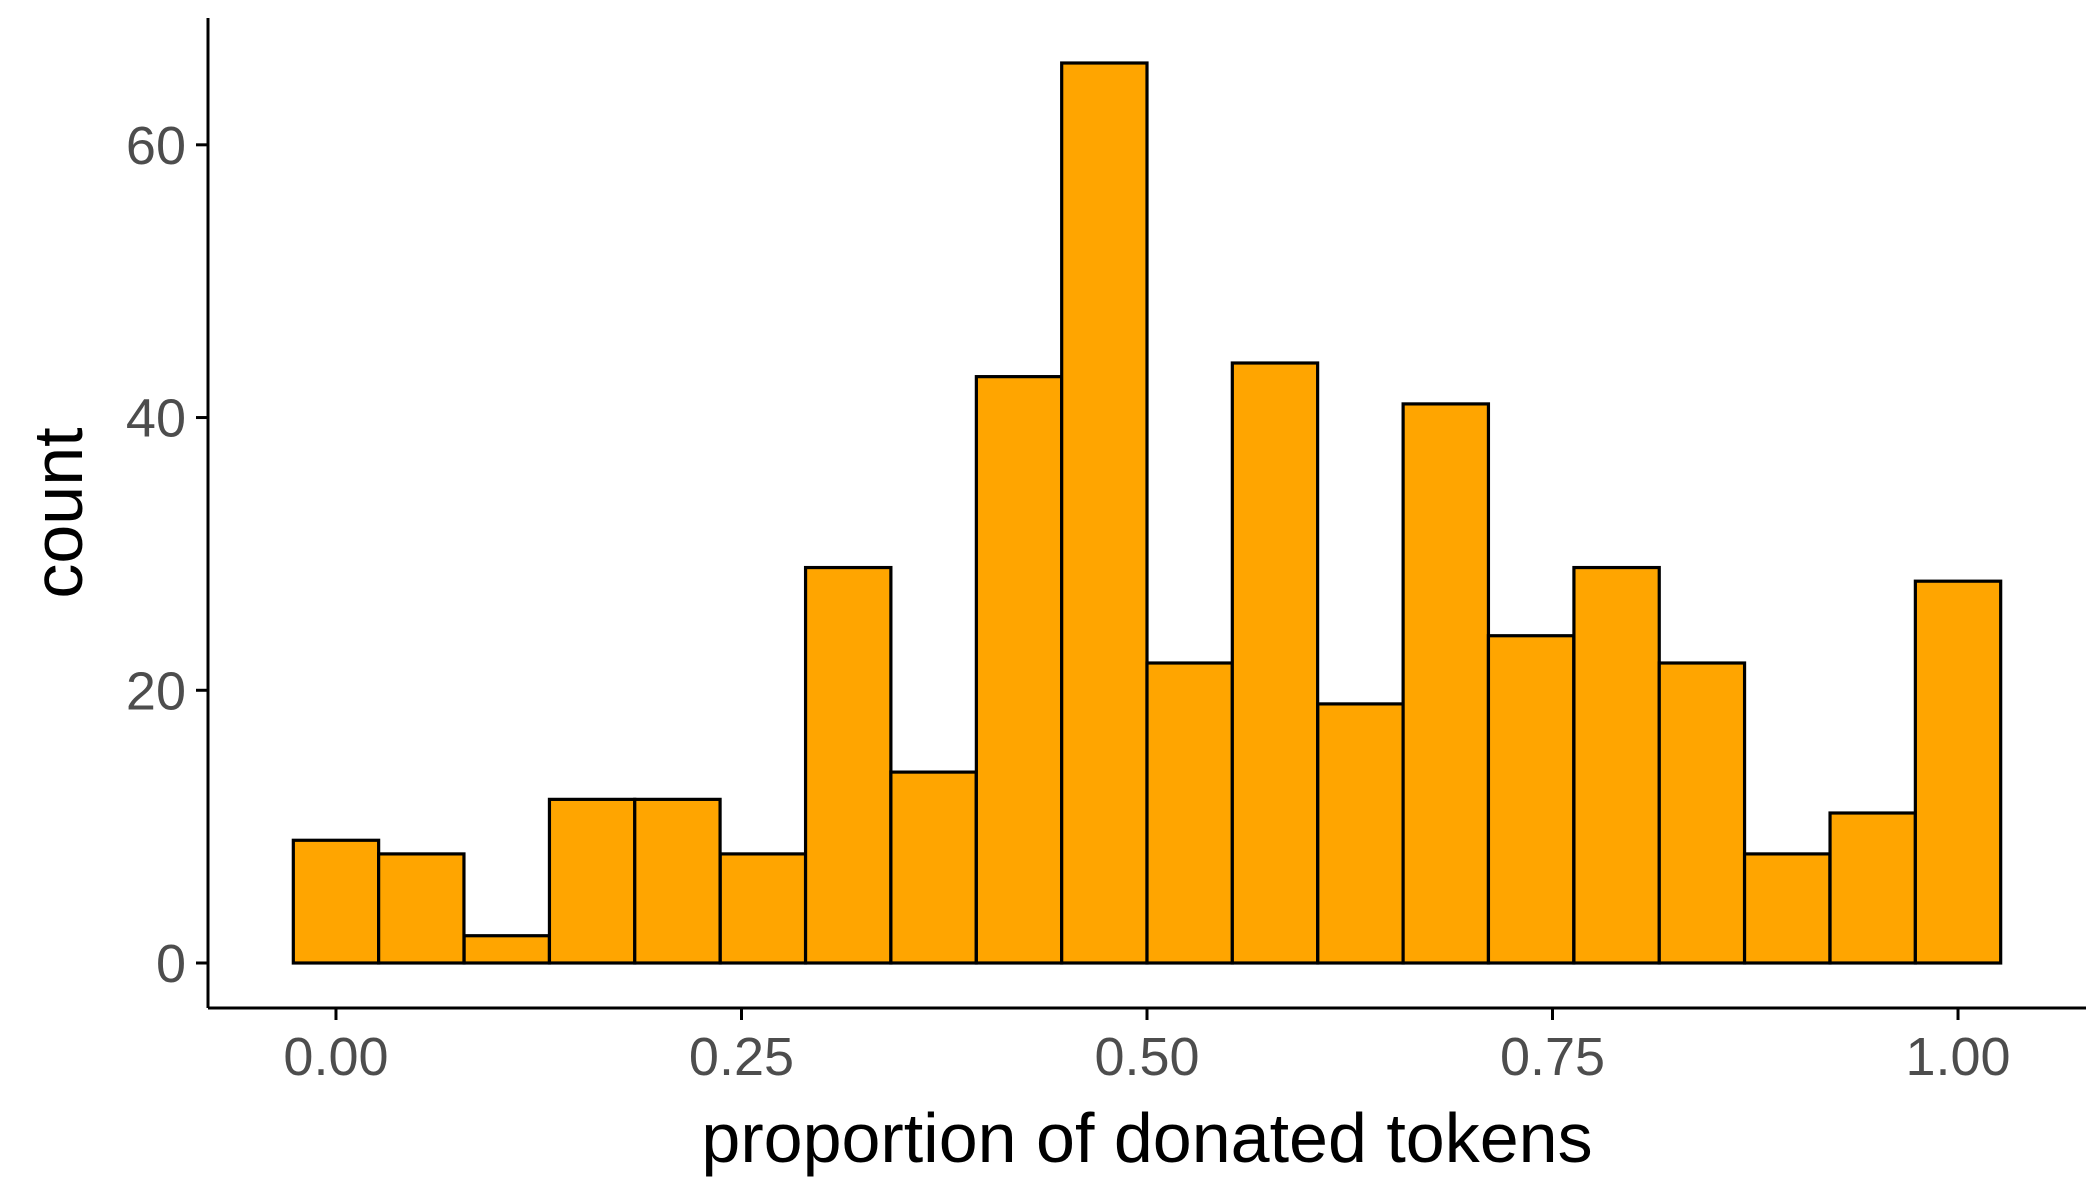  I want to click on x-axis-title: proportion of donated tokens, so click(1146, 1138).